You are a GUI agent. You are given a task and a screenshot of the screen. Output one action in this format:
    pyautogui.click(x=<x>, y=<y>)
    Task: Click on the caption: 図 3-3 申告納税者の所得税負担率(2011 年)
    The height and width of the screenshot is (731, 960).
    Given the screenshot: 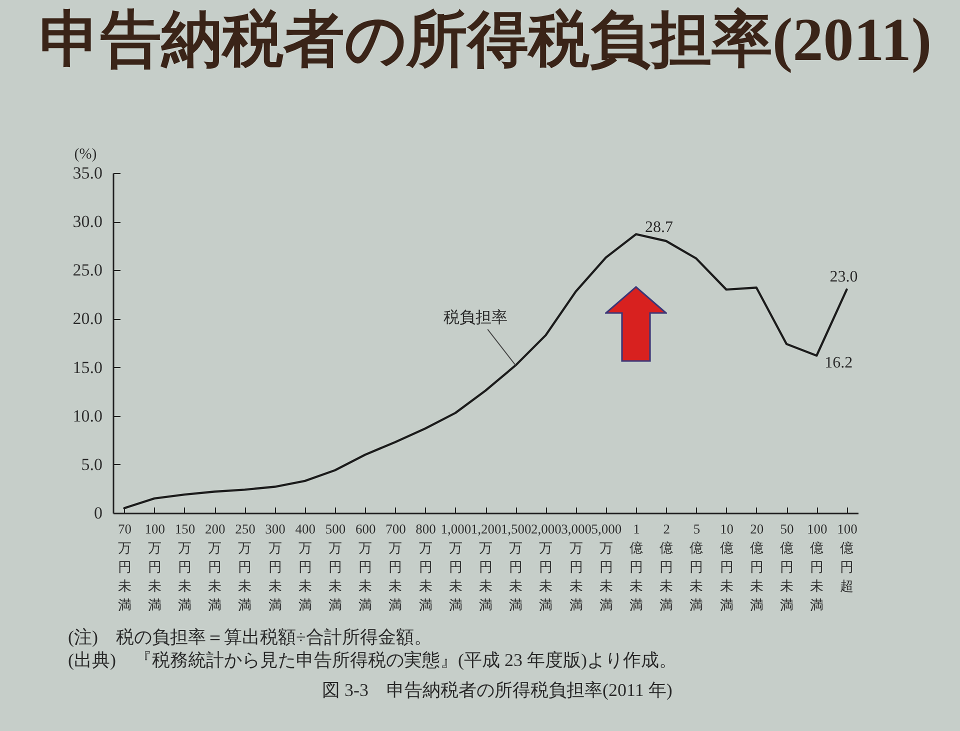 What is the action you would take?
    pyautogui.click(x=497, y=690)
    